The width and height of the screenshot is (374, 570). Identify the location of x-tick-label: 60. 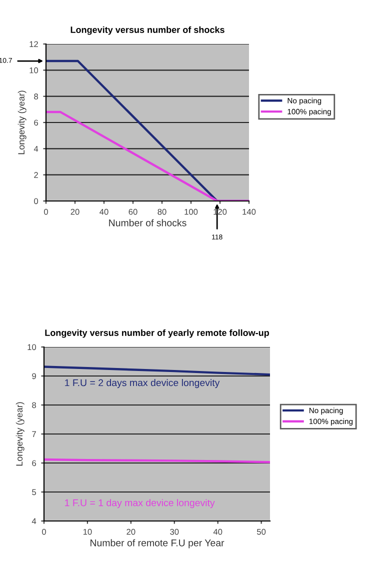
(133, 211).